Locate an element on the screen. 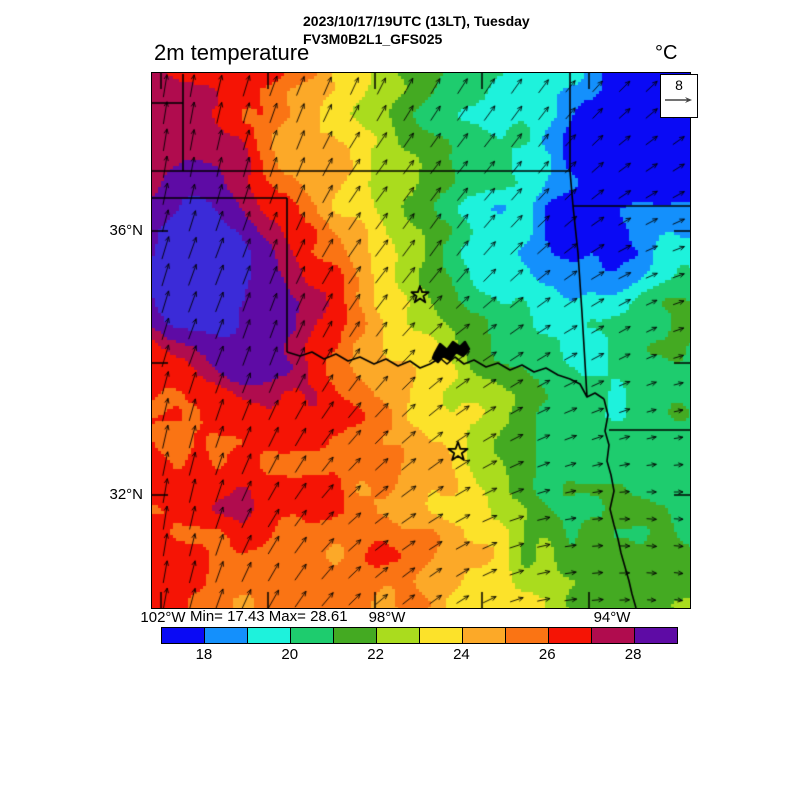 This screenshot has height=800, width=800. wind-reference-arrow-icon is located at coordinates (678, 100).